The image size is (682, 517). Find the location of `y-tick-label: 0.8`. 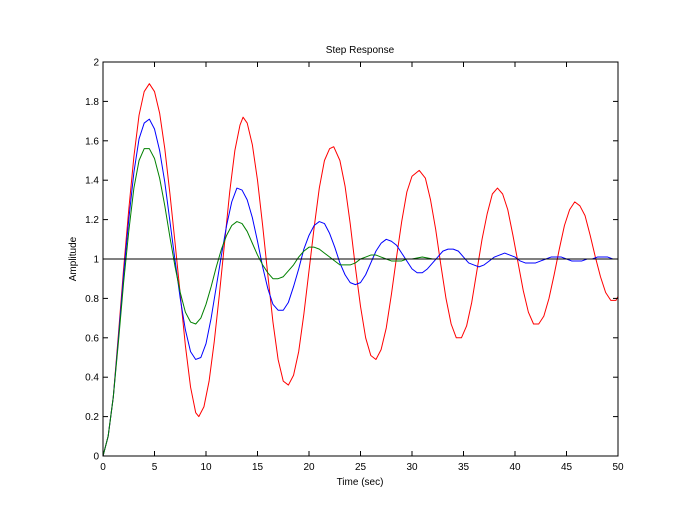

y-tick-label: 0.8 is located at coordinates (92, 299).